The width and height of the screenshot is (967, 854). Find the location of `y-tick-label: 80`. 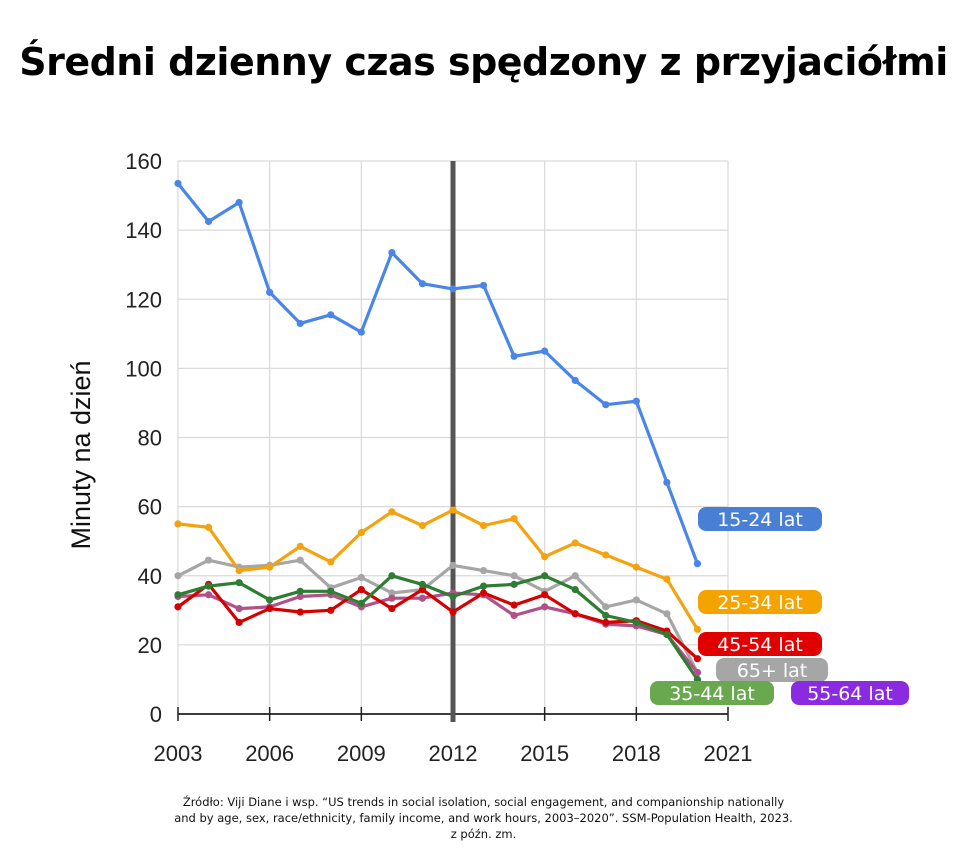

y-tick-label: 80 is located at coordinates (150, 438).